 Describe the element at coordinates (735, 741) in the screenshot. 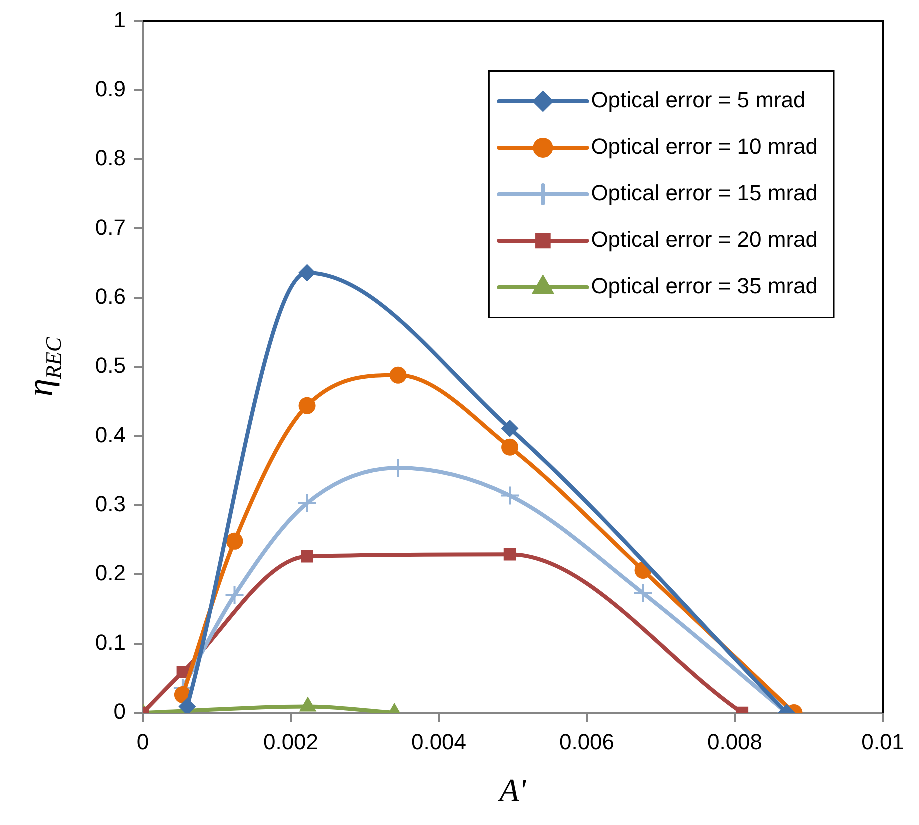

I see `x-tick-label: 0.008` at that location.